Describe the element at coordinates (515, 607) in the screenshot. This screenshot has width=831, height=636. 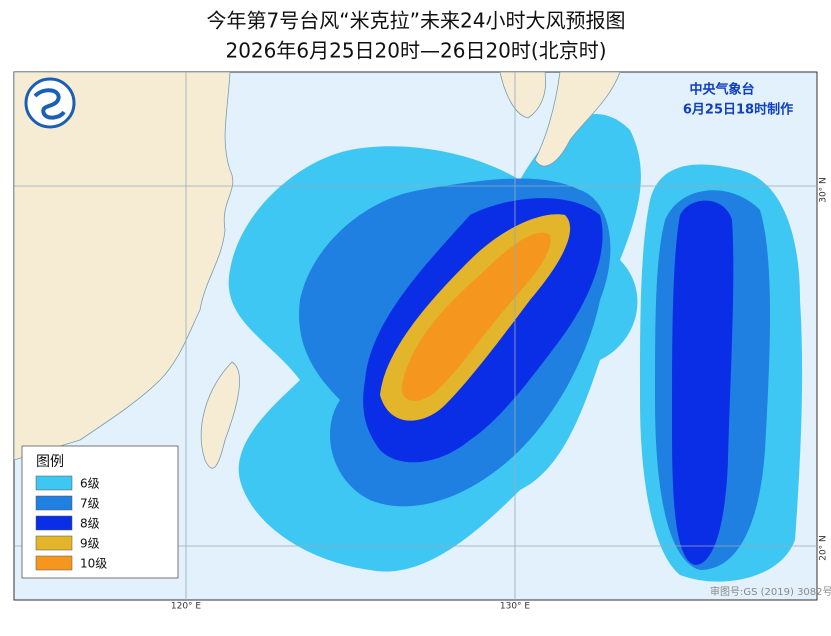
I see `lon-label: 130° E` at that location.